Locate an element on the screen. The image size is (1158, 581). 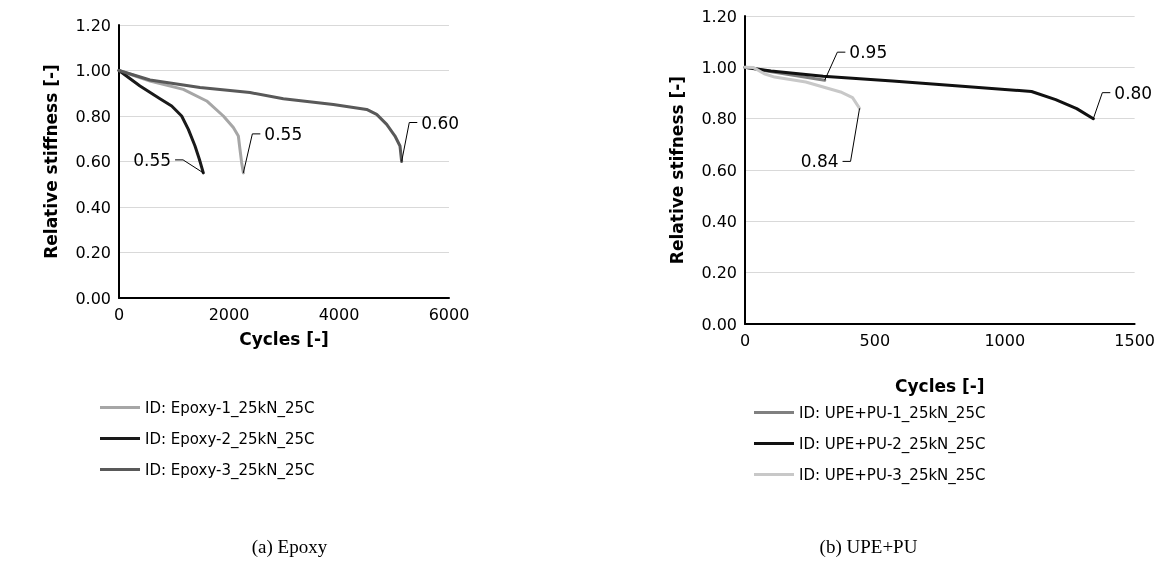
x-tick-label: 1000 is located at coordinates (1005, 340).